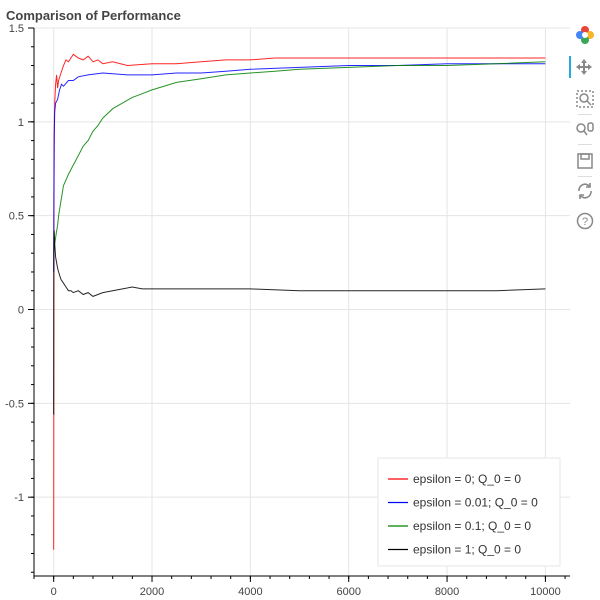 This screenshot has height=600, width=600. What do you see at coordinates (152, 592) in the screenshot?
I see `x-tick-label: 2000` at bounding box center [152, 592].